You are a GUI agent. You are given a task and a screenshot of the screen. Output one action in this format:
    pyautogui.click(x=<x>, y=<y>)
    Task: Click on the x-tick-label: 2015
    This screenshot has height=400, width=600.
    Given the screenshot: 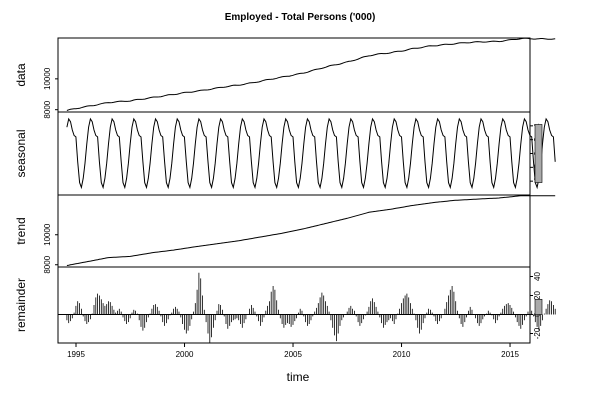 What is the action you would take?
    pyautogui.click(x=510, y=354)
    